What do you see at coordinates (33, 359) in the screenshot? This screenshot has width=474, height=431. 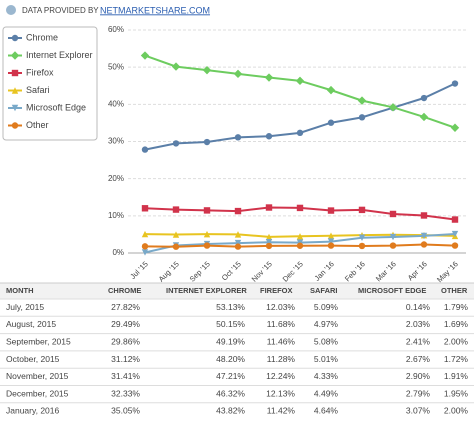 I see `month-cell: October, 2015` at bounding box center [33, 359].